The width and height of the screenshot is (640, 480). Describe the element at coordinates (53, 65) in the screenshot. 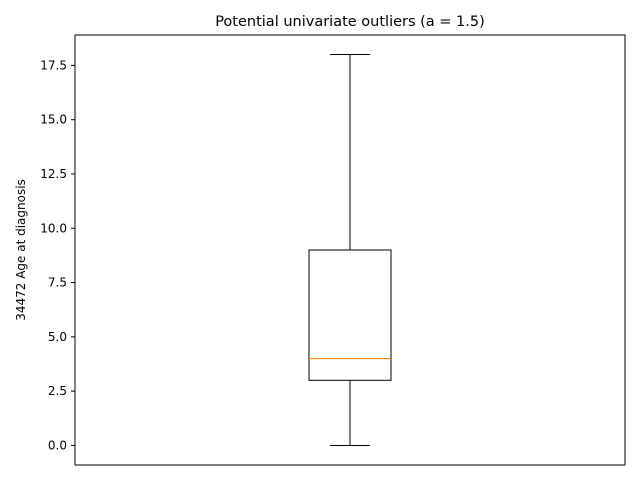

I see `y-tick-label: 17.5` at that location.